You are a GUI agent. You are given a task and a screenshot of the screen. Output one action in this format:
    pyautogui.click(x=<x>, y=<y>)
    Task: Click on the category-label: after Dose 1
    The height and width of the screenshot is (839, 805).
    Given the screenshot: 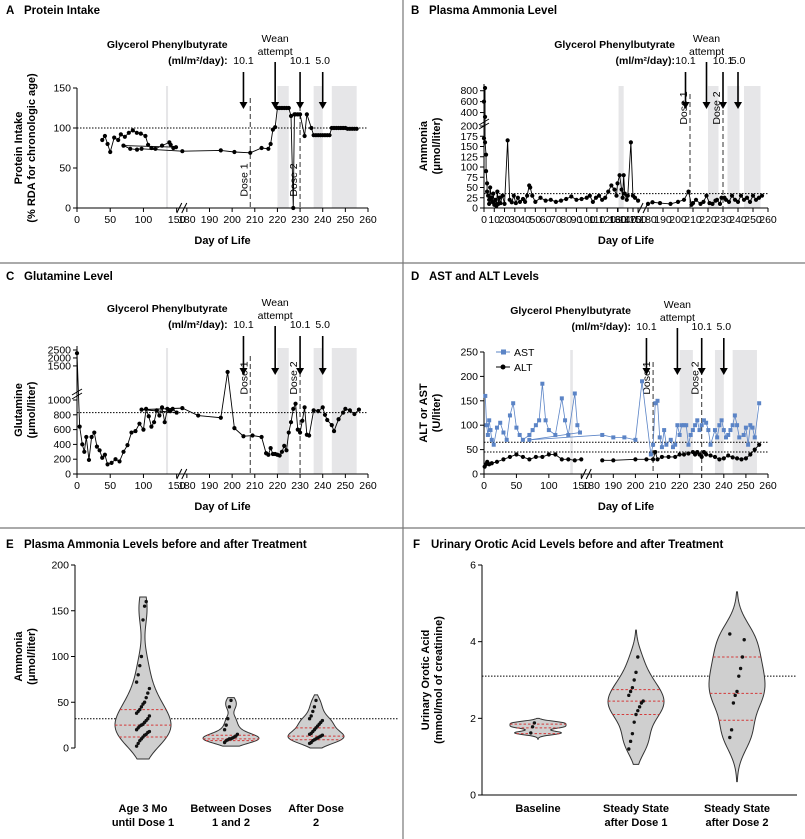 What is the action you would take?
    pyautogui.click(x=636, y=823)
    